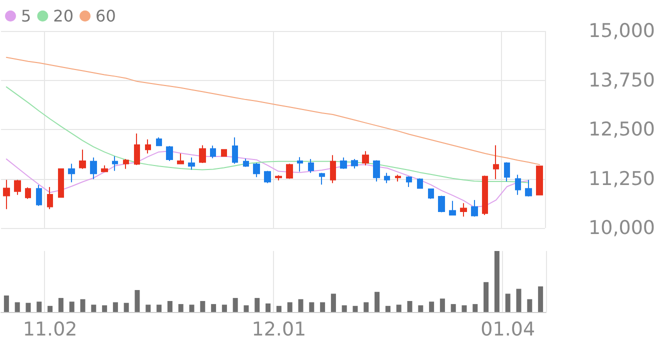  What do you see at coordinates (621, 228) in the screenshot?
I see `y-tick-label: 10,000` at bounding box center [621, 228].